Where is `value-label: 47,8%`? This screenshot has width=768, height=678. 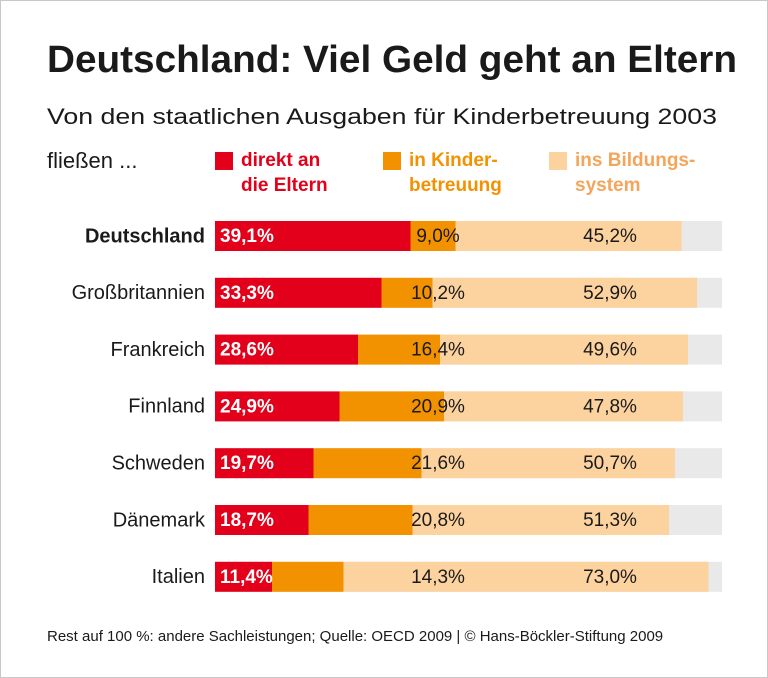 value-label: 47,8% is located at coordinates (610, 406).